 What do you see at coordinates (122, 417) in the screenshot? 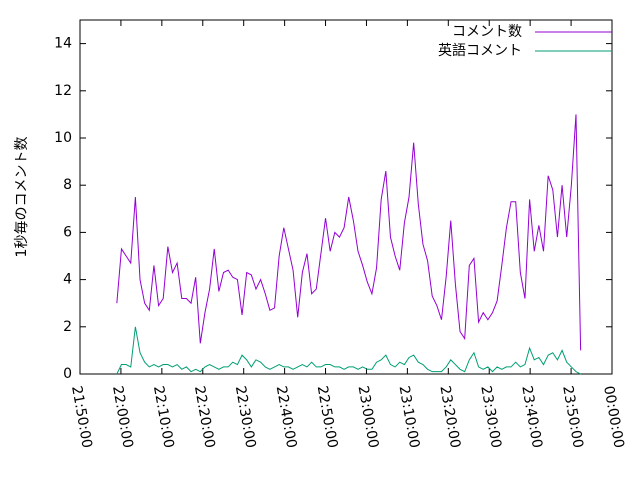
I see `x-tick-label: 22:00:00` at bounding box center [122, 417].